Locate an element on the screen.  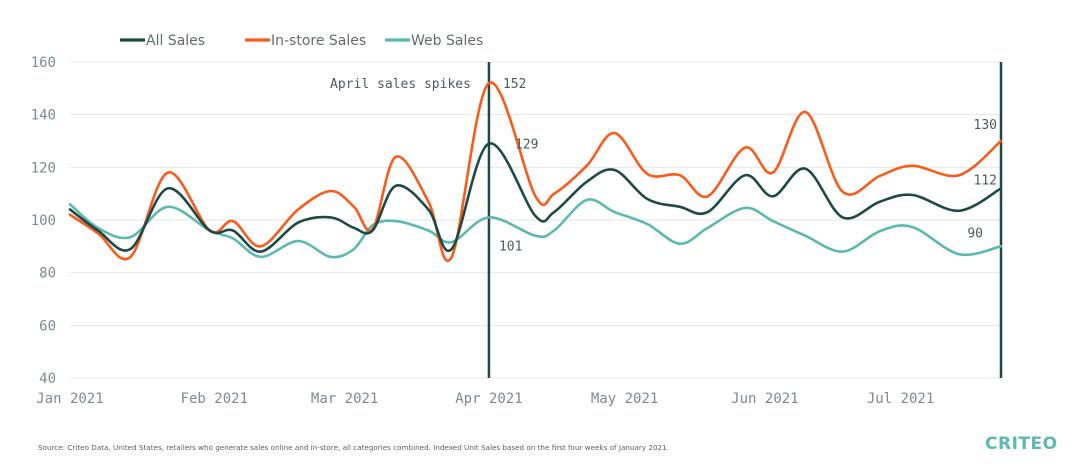
y-tick-label: 100 is located at coordinates (43, 221).